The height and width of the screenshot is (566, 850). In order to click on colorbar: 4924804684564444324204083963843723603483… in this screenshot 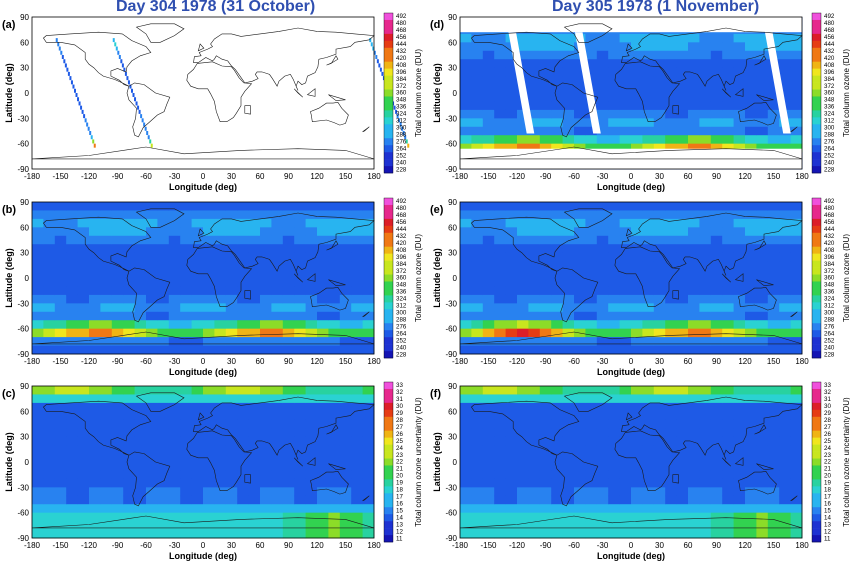, I will do `click(830, 278)`.